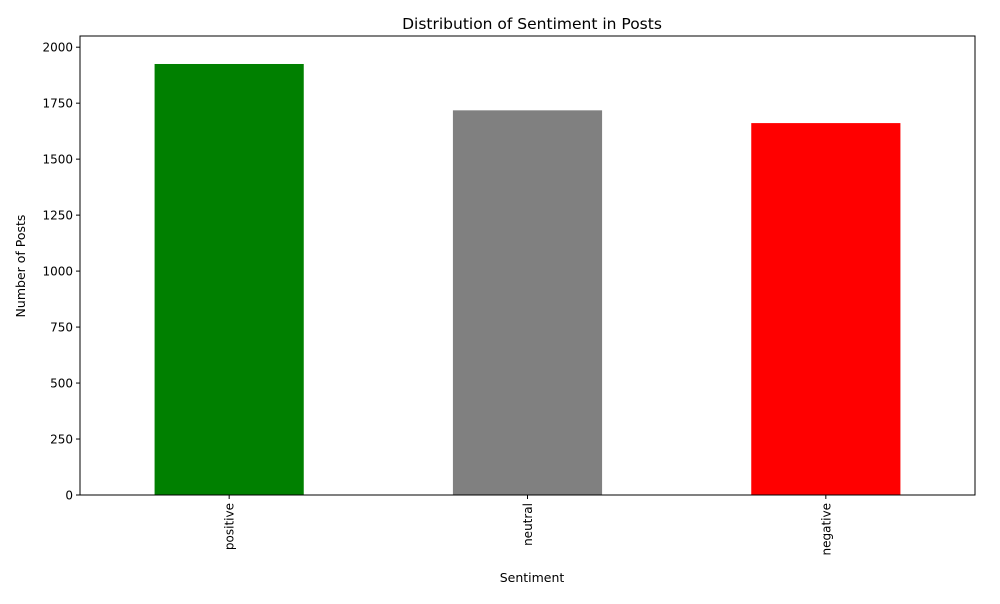 This screenshot has height=604, width=1000. I want to click on x-axis-label: Sentiment, so click(532, 577).